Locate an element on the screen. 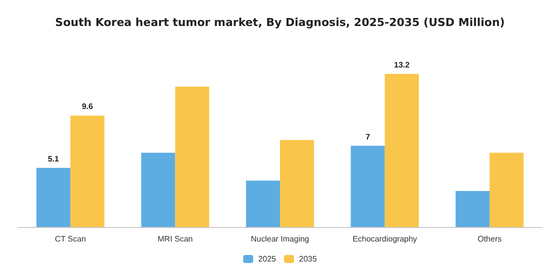 The image size is (560, 280). data-label: 13.2 is located at coordinates (402, 65).